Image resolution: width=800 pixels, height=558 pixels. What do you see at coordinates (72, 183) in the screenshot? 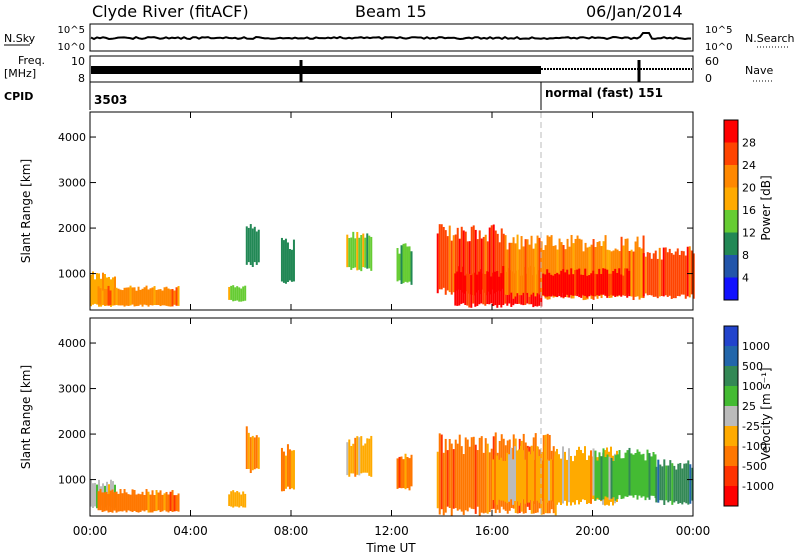
I see `power-ytick-label: 3000` at bounding box center [72, 183].